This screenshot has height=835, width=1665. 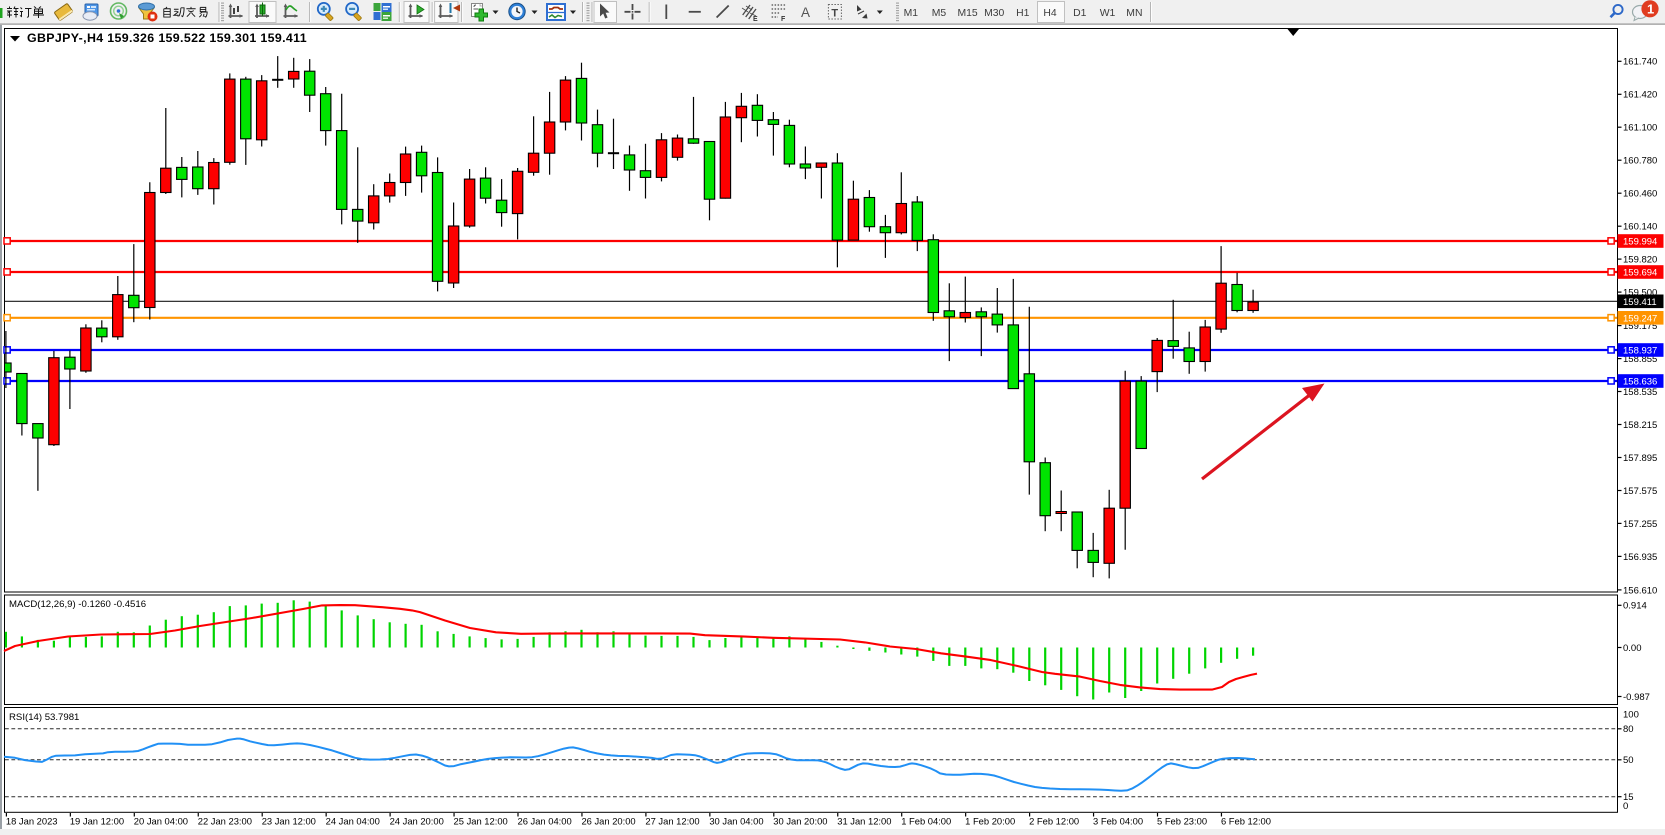 I want to click on svg-text: -0.987, so click(x=1636, y=697).